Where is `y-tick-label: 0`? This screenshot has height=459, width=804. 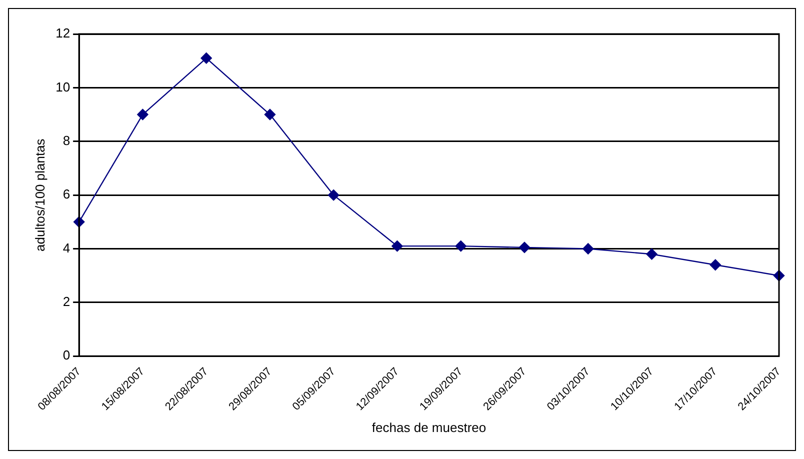
y-tick-label: 0 is located at coordinates (66, 355).